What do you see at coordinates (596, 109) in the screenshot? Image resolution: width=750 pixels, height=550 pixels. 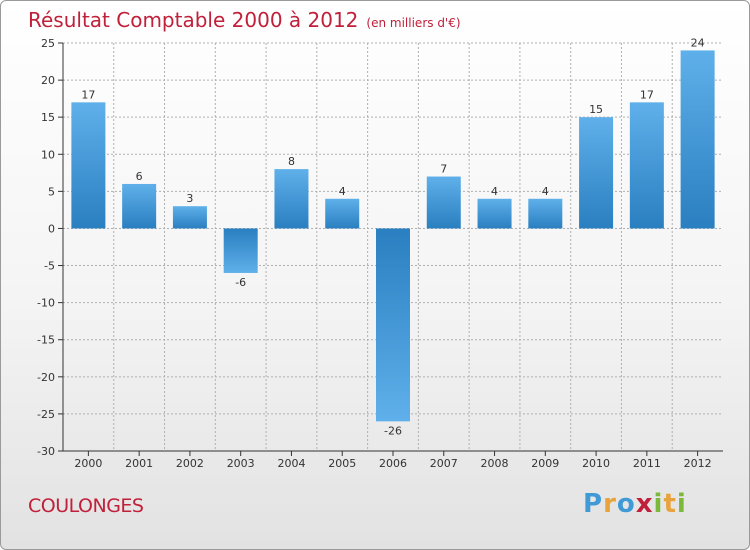 I see `value-label-2010: 15` at bounding box center [596, 109].